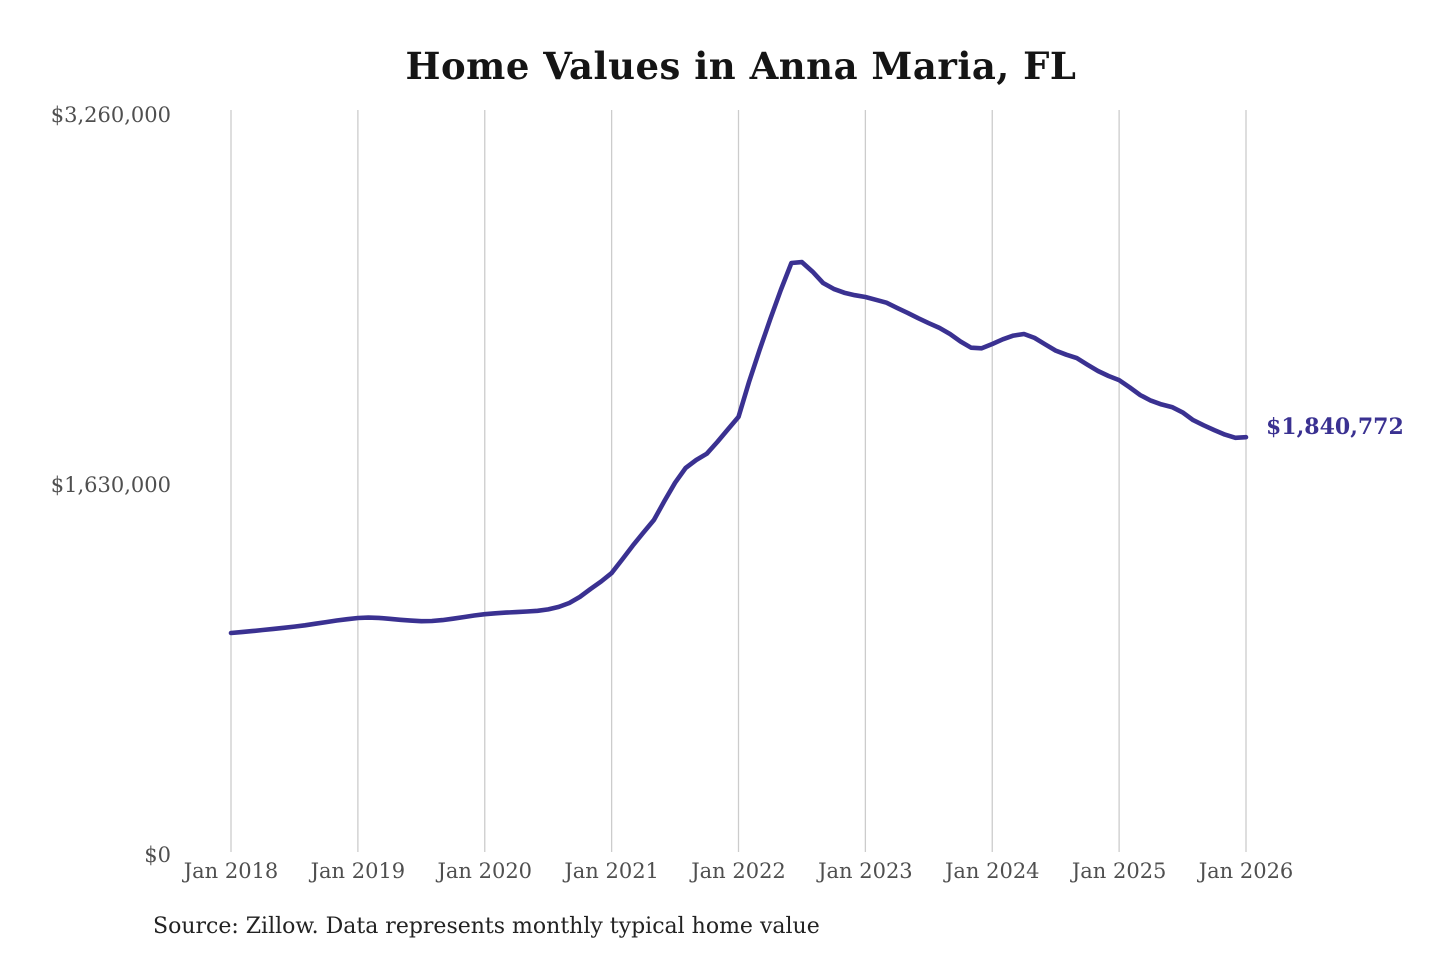 The width and height of the screenshot is (1440, 960). Describe the element at coordinates (738, 871) in the screenshot. I see `x-axis-label: Jan 2022` at that location.